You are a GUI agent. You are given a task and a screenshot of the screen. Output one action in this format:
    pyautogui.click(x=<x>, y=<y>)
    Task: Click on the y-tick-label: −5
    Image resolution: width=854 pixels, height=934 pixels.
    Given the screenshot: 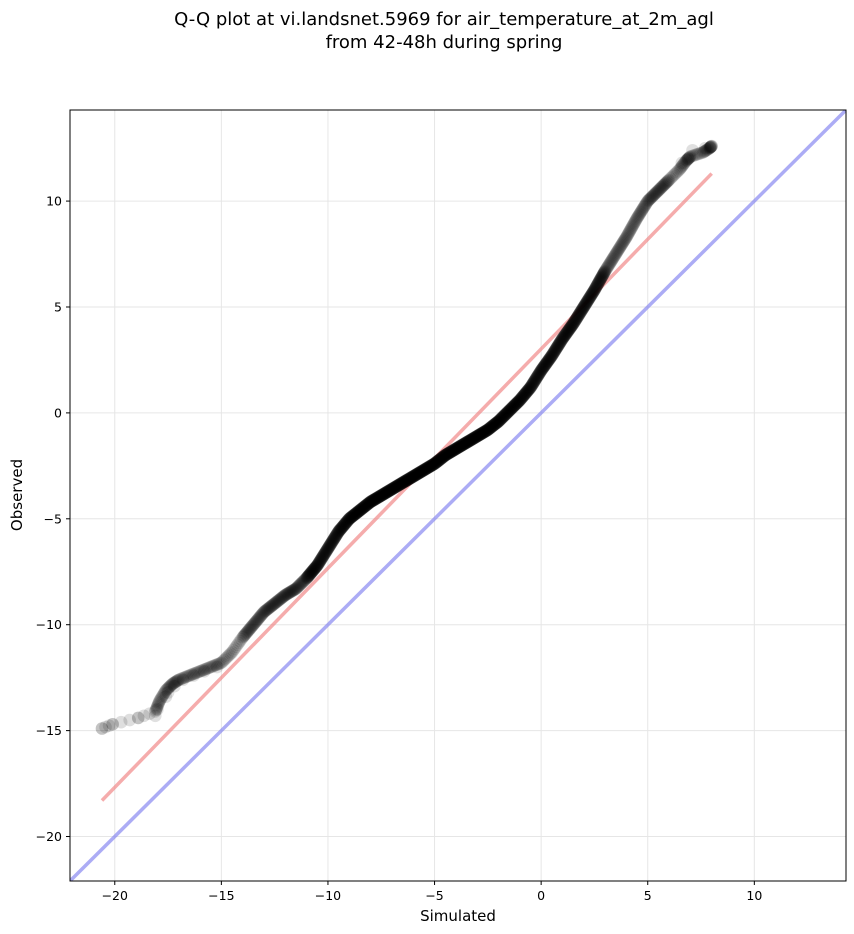 What is the action you would take?
    pyautogui.click(x=53, y=518)
    